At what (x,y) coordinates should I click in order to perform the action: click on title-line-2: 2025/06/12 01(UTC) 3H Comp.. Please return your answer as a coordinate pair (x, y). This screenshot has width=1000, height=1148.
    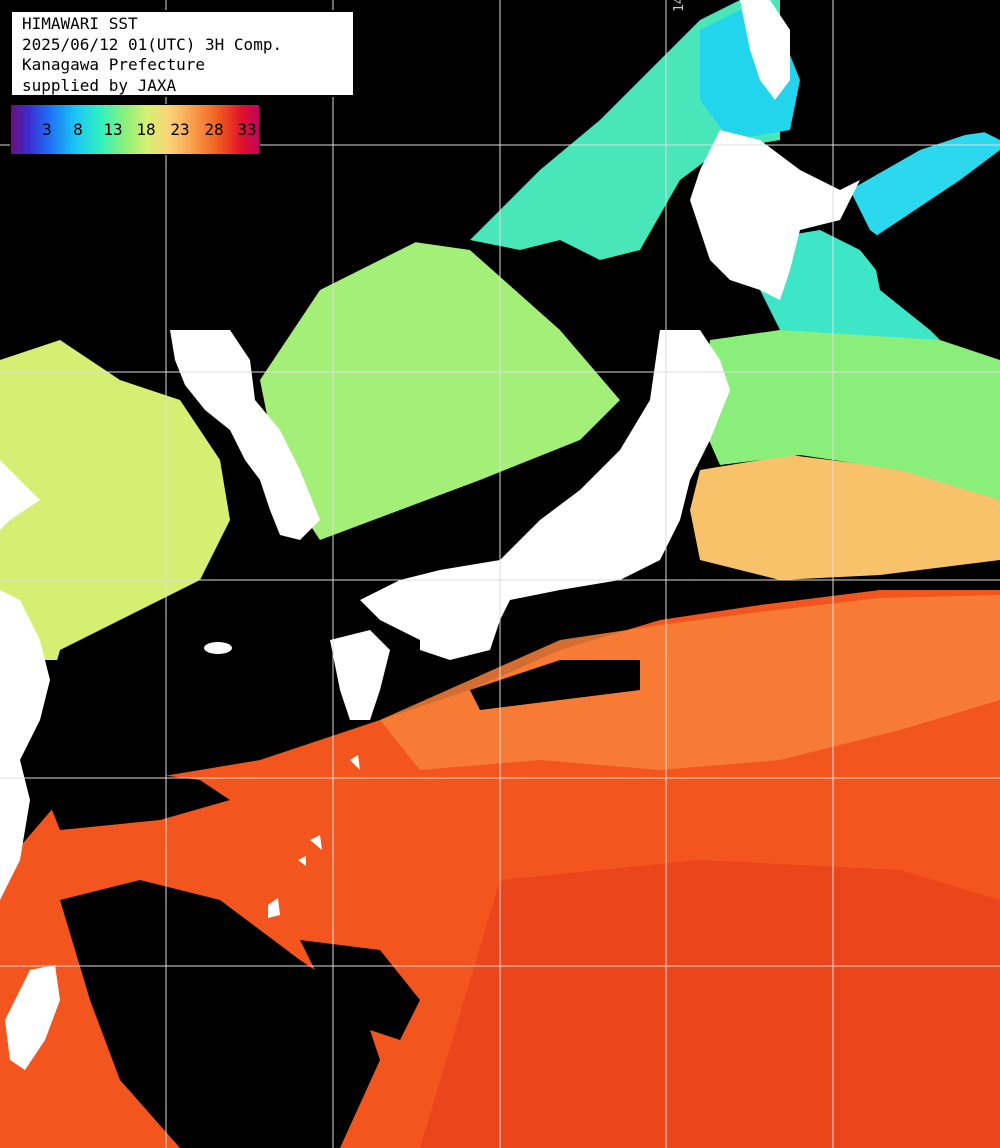
    Looking at the image, I should click on (152, 44).